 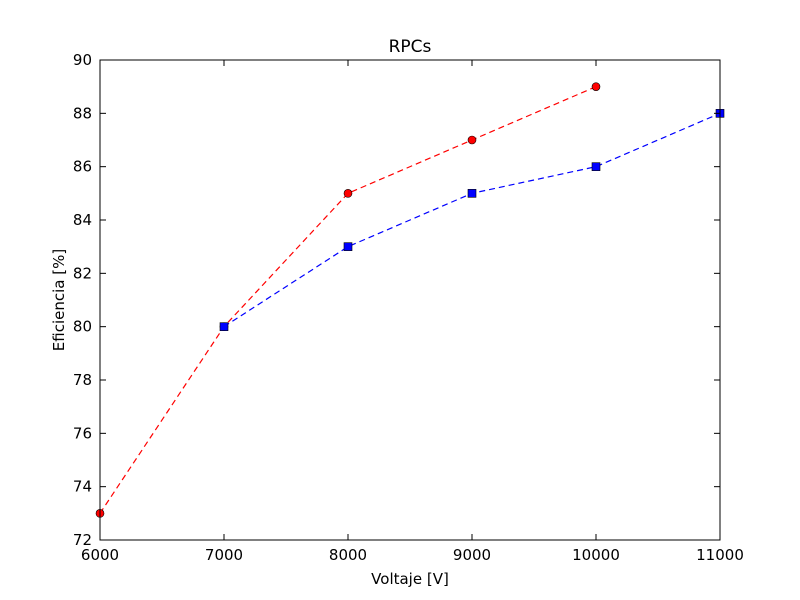 What do you see at coordinates (82, 167) in the screenshot?
I see `y-tick-label: 86` at bounding box center [82, 167].